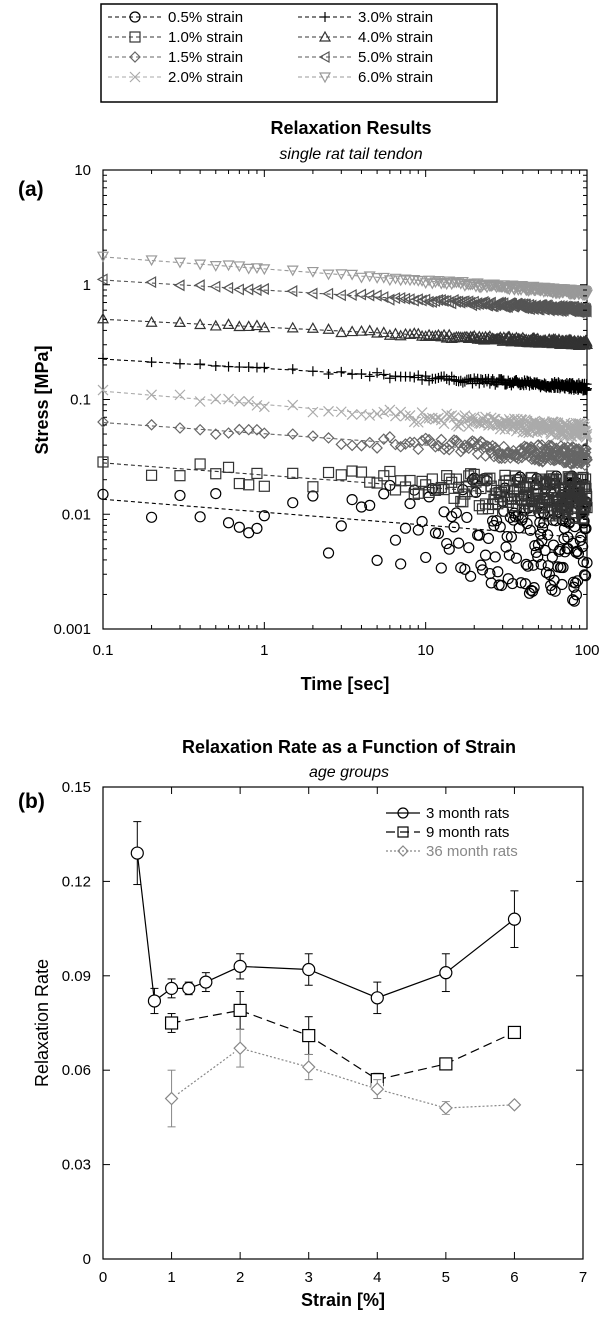  Describe the element at coordinates (350, 154) in the screenshot. I see `chart-a-subtitle: single rat tail tendon` at that location.